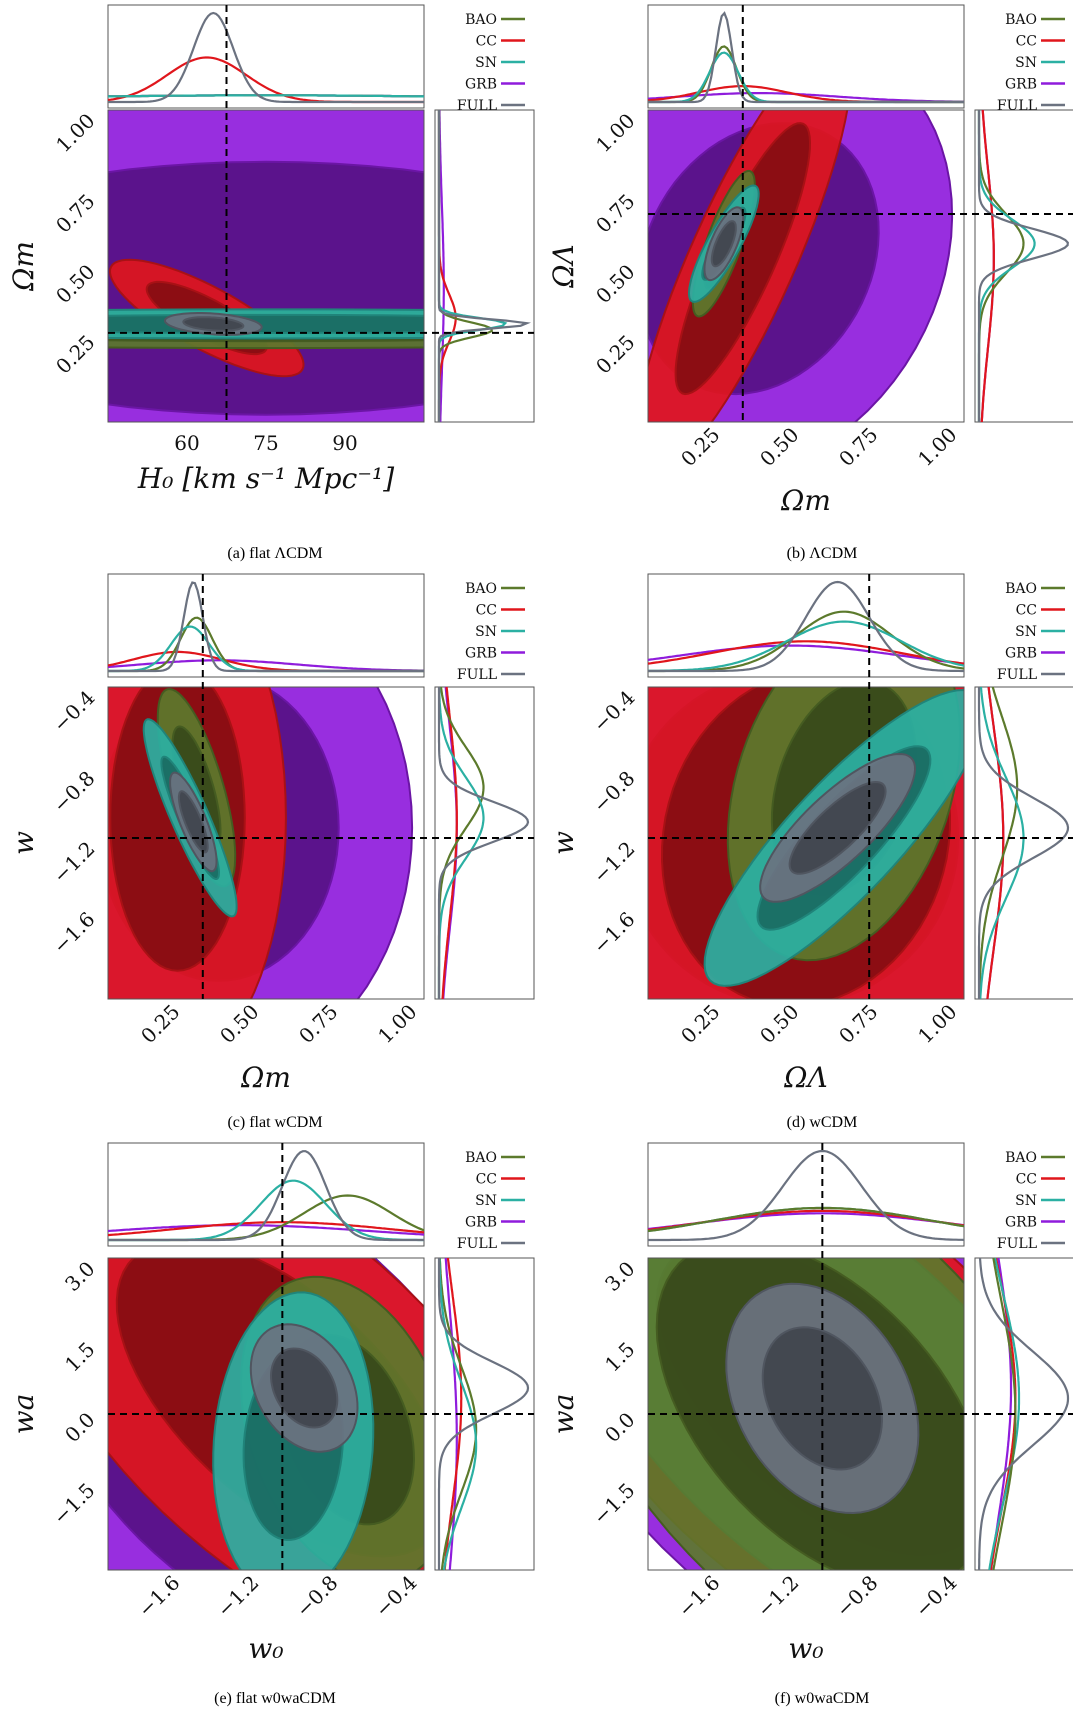  What do you see at coordinates (856, 1596) in the screenshot?
I see `x-tick-label: −0.8` at bounding box center [856, 1596].